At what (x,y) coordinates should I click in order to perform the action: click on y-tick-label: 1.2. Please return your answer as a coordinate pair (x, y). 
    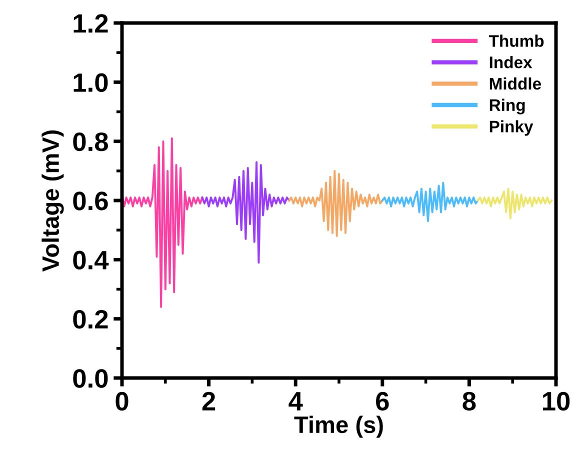
    Looking at the image, I should click on (91, 23).